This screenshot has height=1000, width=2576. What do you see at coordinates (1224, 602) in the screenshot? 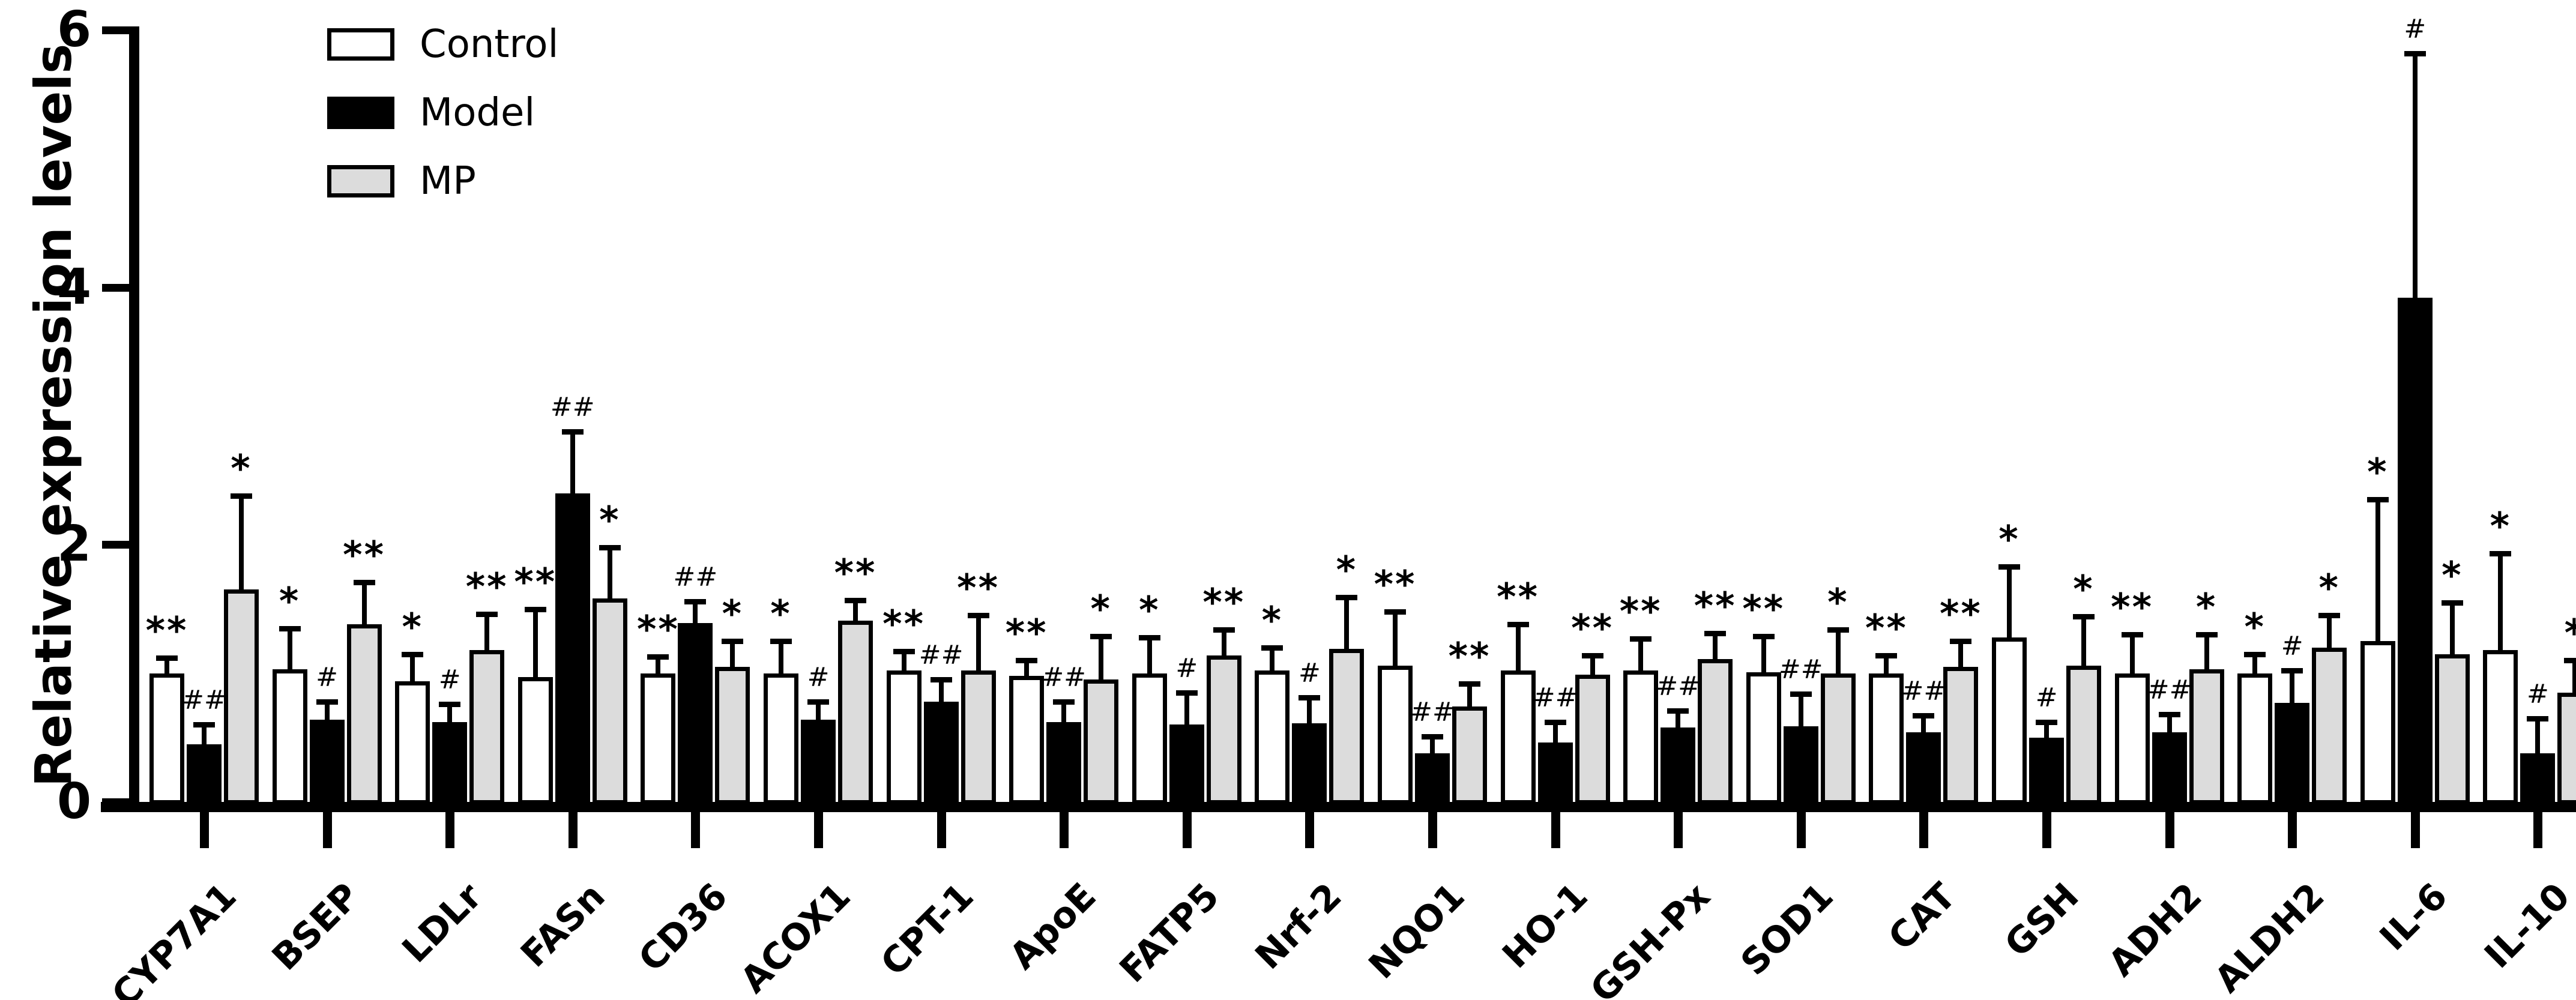
I see `annotation-mp-FATP5: **` at bounding box center [1224, 602].